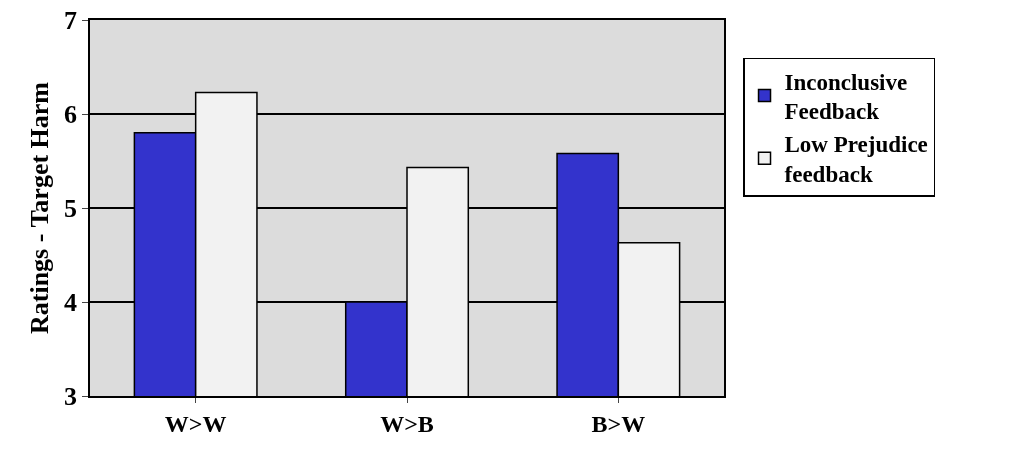  I want to click on x-tick-label: B>W, so click(618, 423).